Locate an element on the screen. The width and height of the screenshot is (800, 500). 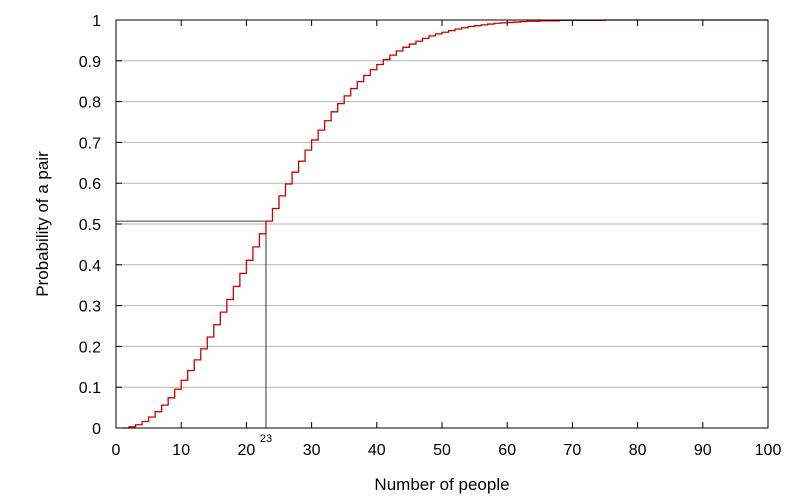
annotation-labels: 23 is located at coordinates (266, 439).